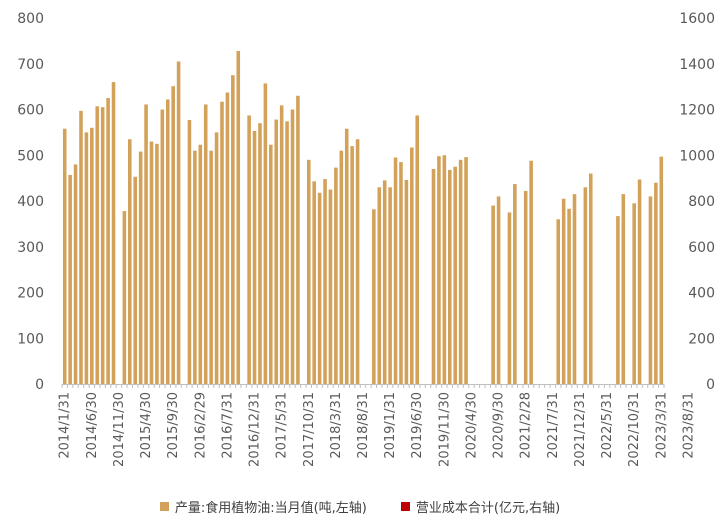  Describe the element at coordinates (227, 425) in the screenshot. I see `x-tick-label: 2016/7/31` at that location.